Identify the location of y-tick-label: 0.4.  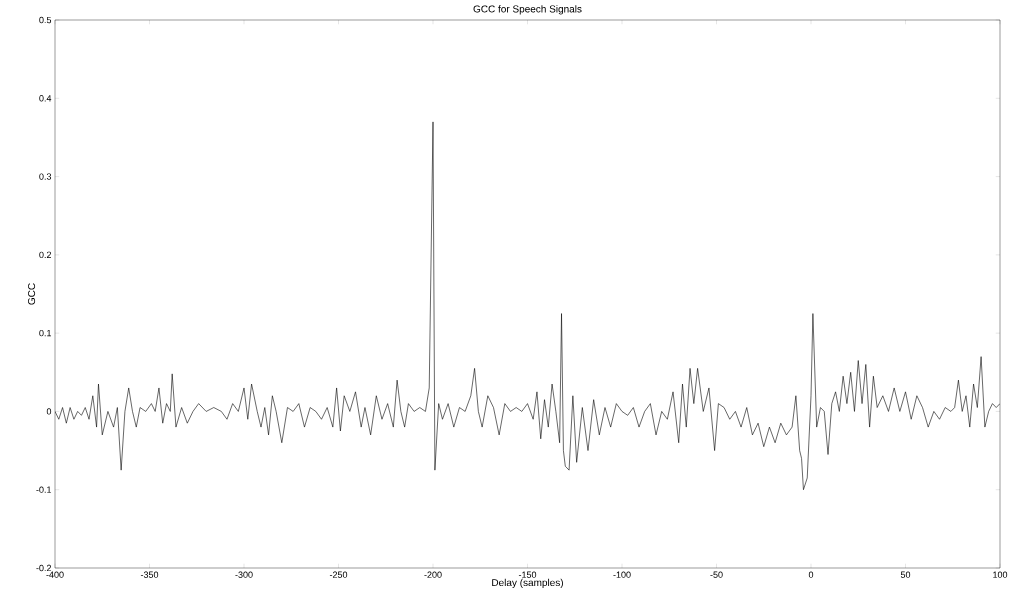
(45, 98).